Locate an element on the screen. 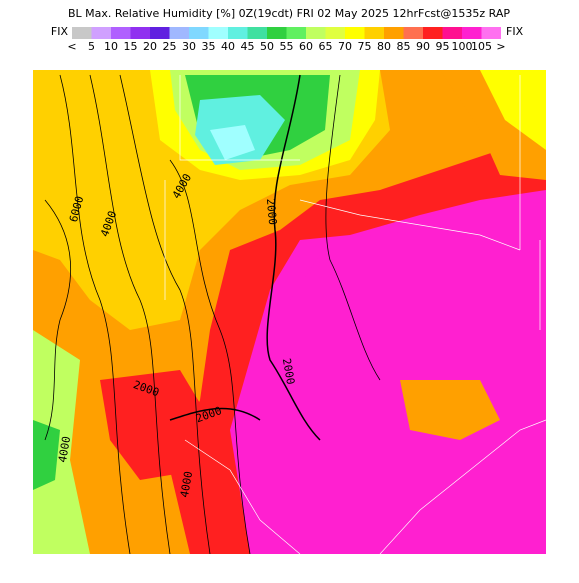 The height and width of the screenshot is (583, 579). legend-label: < is located at coordinates (71, 46).